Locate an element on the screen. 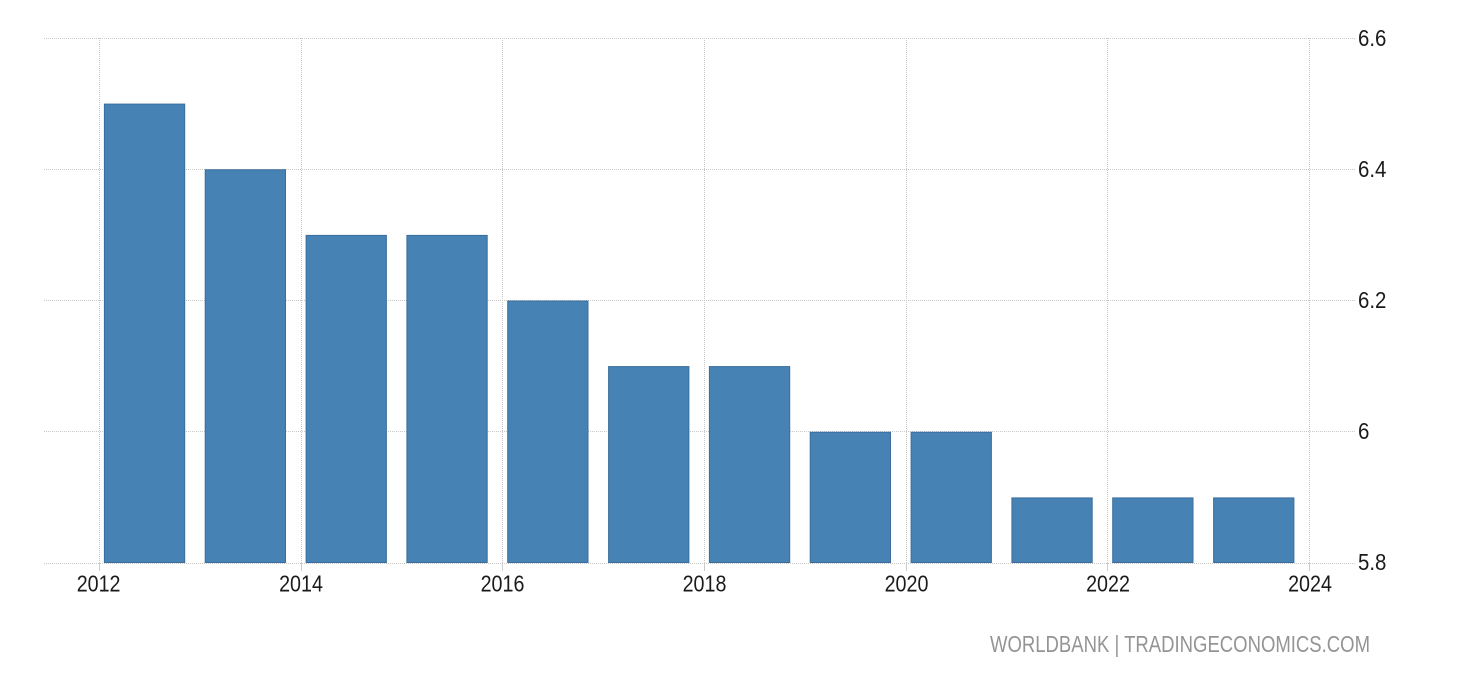 This screenshot has width=1460, height=680. svg-text: 2024 is located at coordinates (1310, 584).